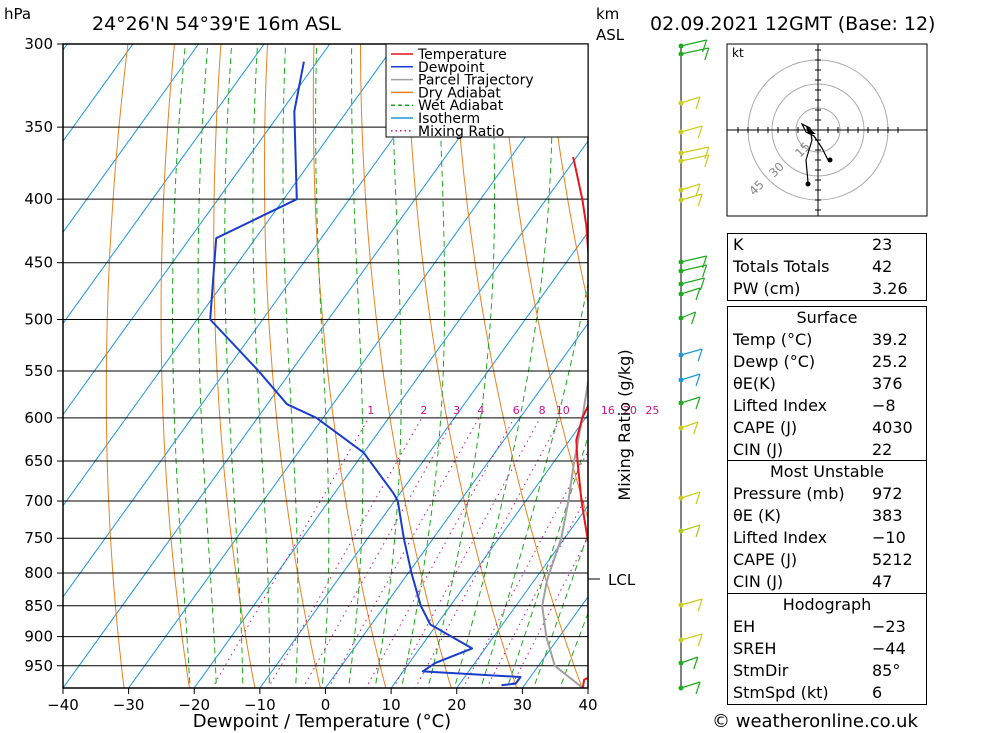  What do you see at coordinates (587, 705) in the screenshot?
I see `x-tick-label: 40` at bounding box center [587, 705].